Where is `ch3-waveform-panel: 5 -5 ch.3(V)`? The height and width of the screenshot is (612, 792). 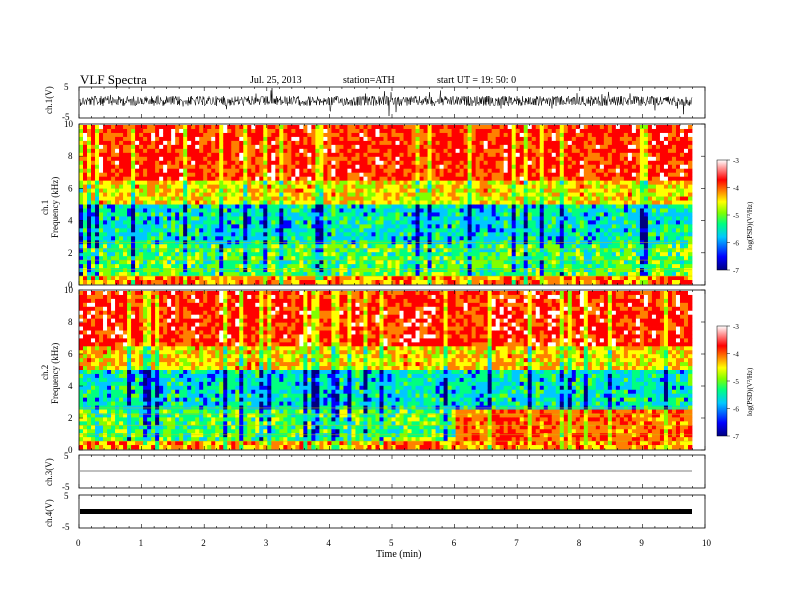
ch3-waveform-panel: 5 -5 ch.3(V) is located at coordinates (375, 471).